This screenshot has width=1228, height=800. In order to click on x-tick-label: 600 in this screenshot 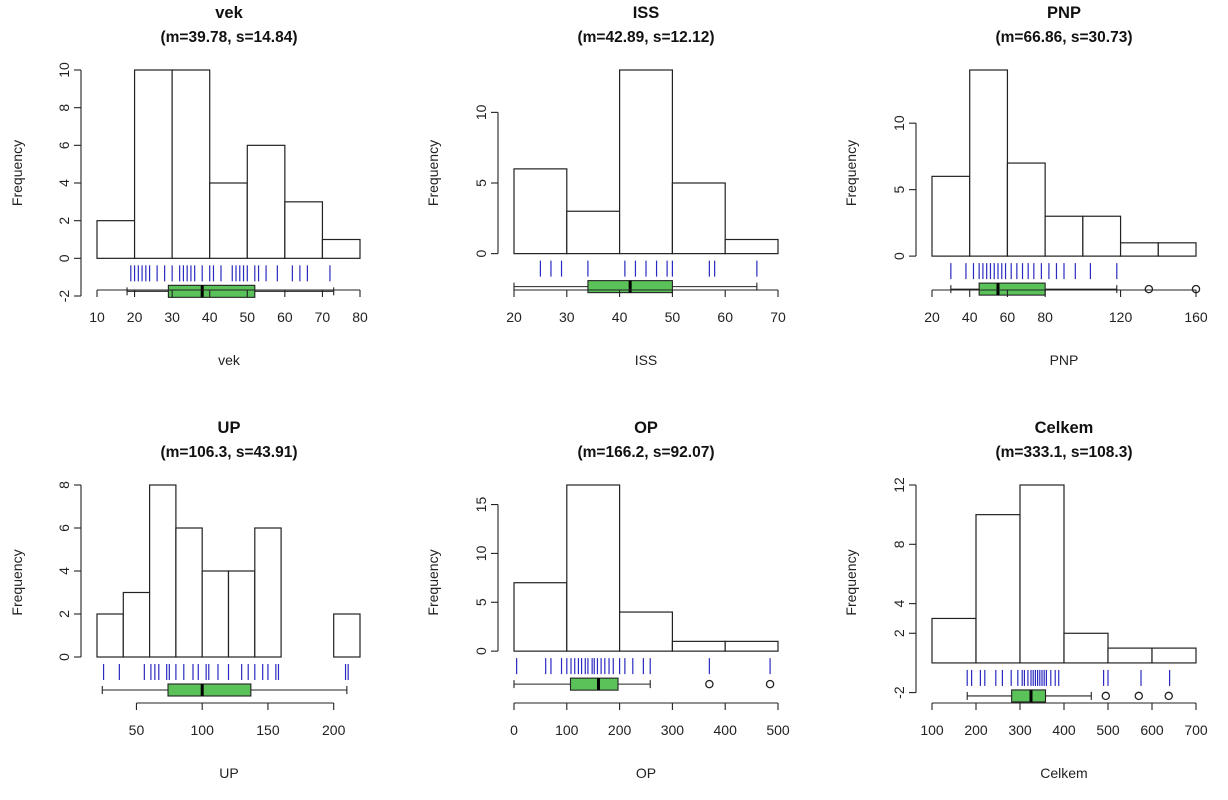, I will do `click(1152, 730)`.